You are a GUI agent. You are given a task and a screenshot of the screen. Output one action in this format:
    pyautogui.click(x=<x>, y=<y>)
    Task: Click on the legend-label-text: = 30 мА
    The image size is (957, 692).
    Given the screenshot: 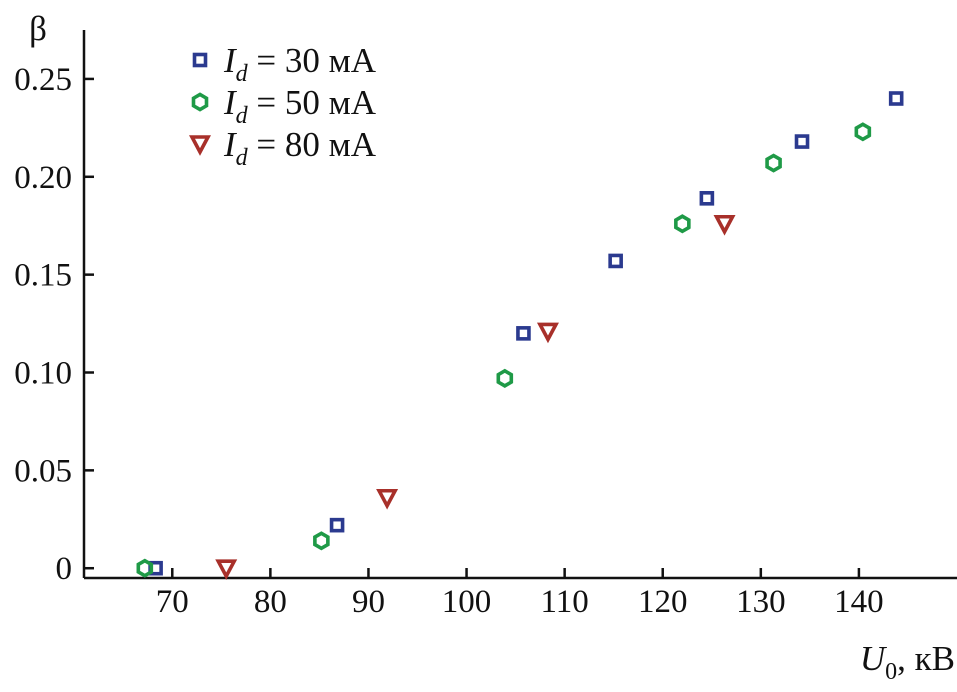 What is the action you would take?
    pyautogui.click(x=312, y=60)
    